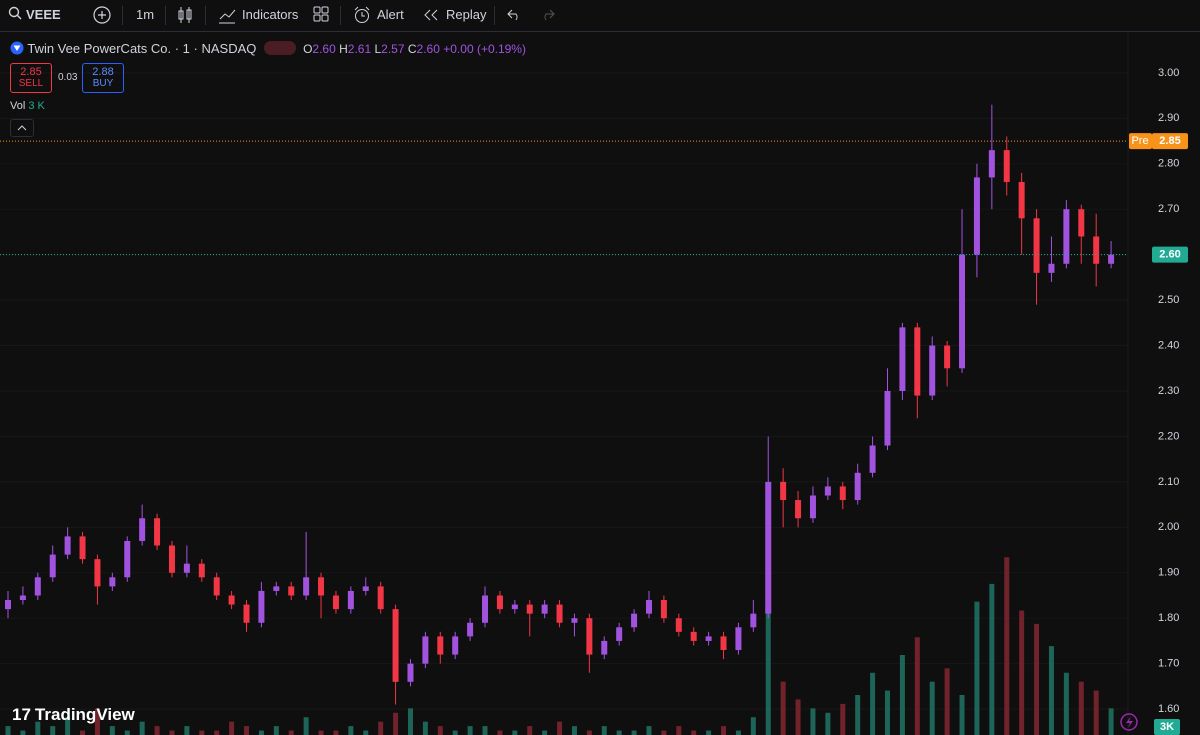 The image size is (1200, 735). What do you see at coordinates (428, 49) in the screenshot?
I see `c-value: 2.60` at bounding box center [428, 49].